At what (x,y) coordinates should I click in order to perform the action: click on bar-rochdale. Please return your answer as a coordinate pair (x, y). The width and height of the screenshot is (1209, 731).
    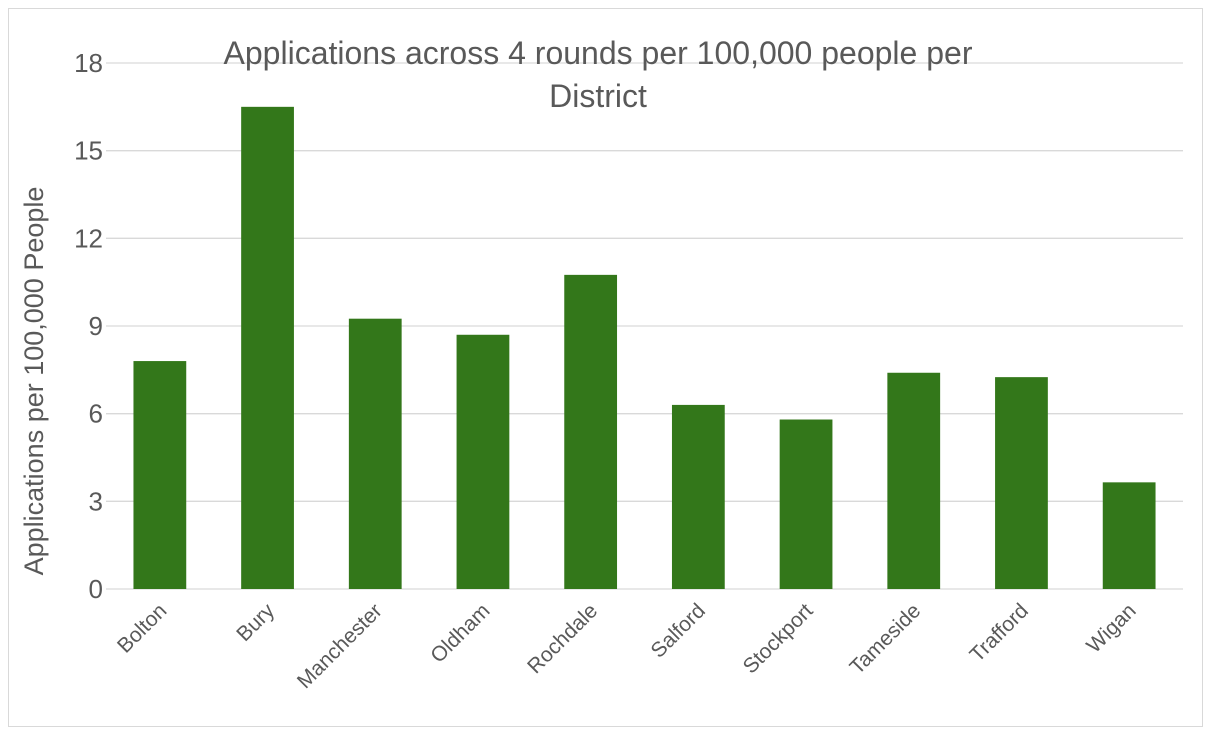
    Looking at the image, I should click on (591, 431).